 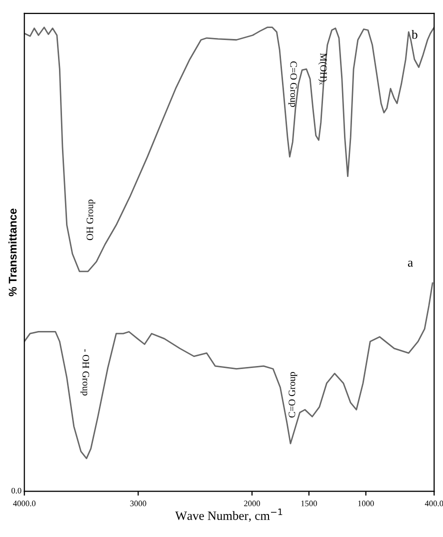 What do you see at coordinates (16, 491) in the screenshot?
I see `text: 0.0` at bounding box center [16, 491].